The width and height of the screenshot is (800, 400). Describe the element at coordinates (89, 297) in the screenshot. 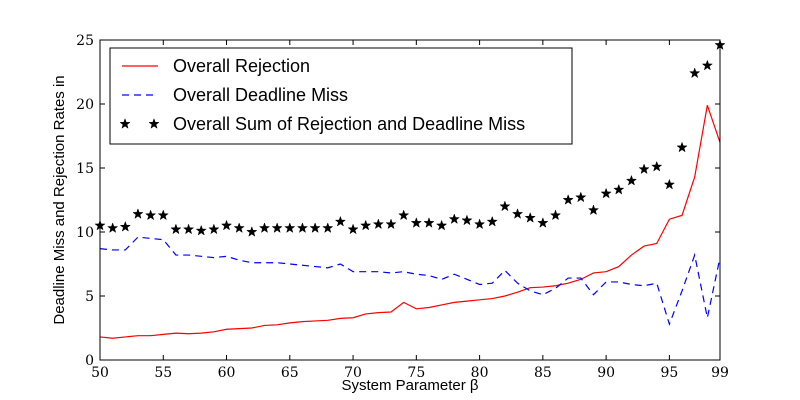

I see `y-tick-label: 5` at that location.